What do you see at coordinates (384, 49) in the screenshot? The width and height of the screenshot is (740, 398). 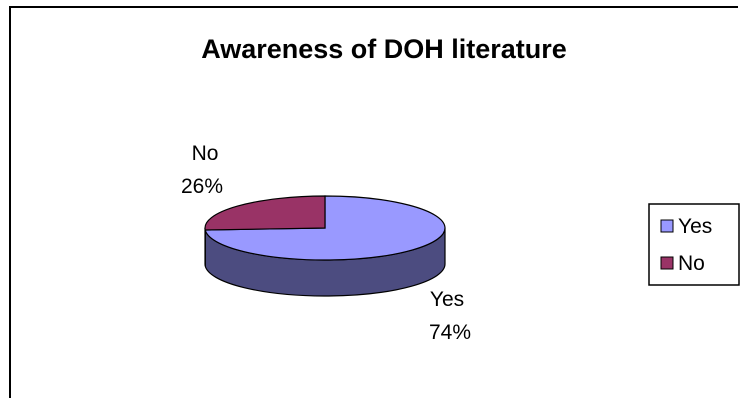 I see `chart-title: Awareness of DOH literature` at bounding box center [384, 49].